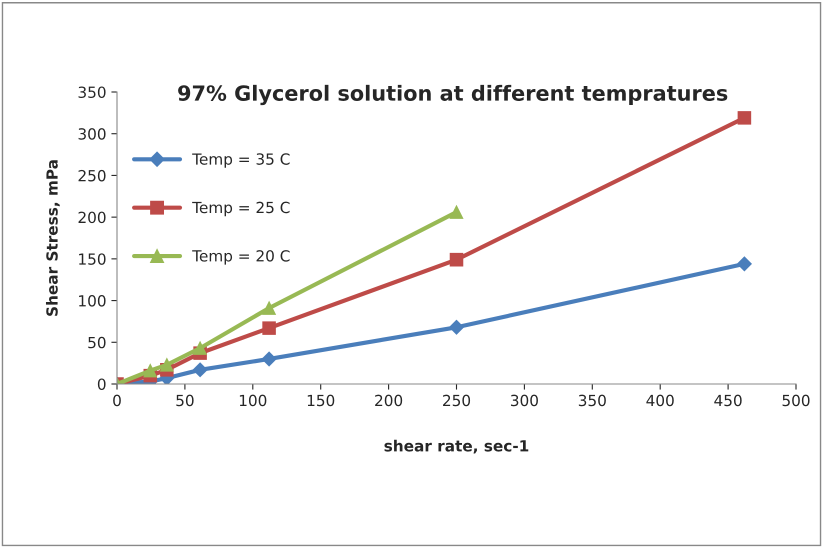  What do you see at coordinates (321, 400) in the screenshot?
I see `x-tick-label: 150` at bounding box center [321, 400].